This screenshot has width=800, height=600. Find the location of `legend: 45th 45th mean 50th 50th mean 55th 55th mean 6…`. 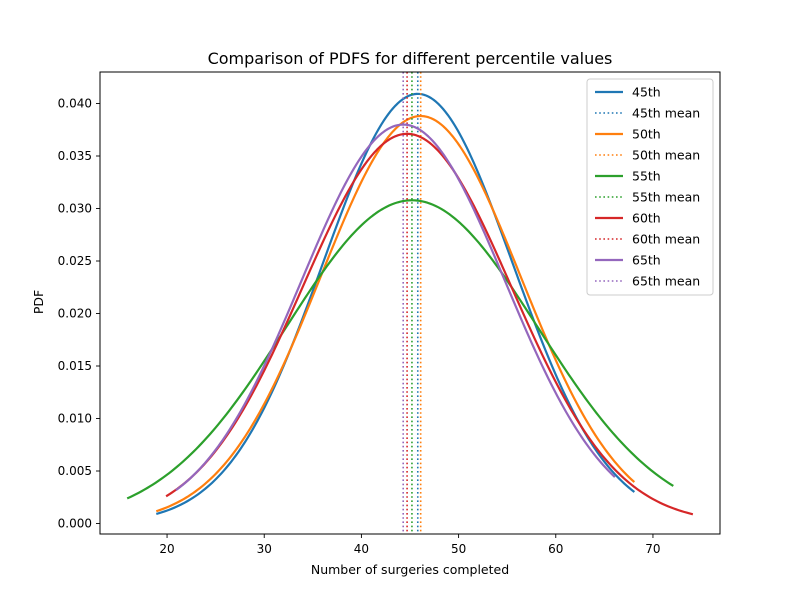

legend: 45th 45th mean 50th 50th mean 55th 55th mean 6… is located at coordinates (650, 187).